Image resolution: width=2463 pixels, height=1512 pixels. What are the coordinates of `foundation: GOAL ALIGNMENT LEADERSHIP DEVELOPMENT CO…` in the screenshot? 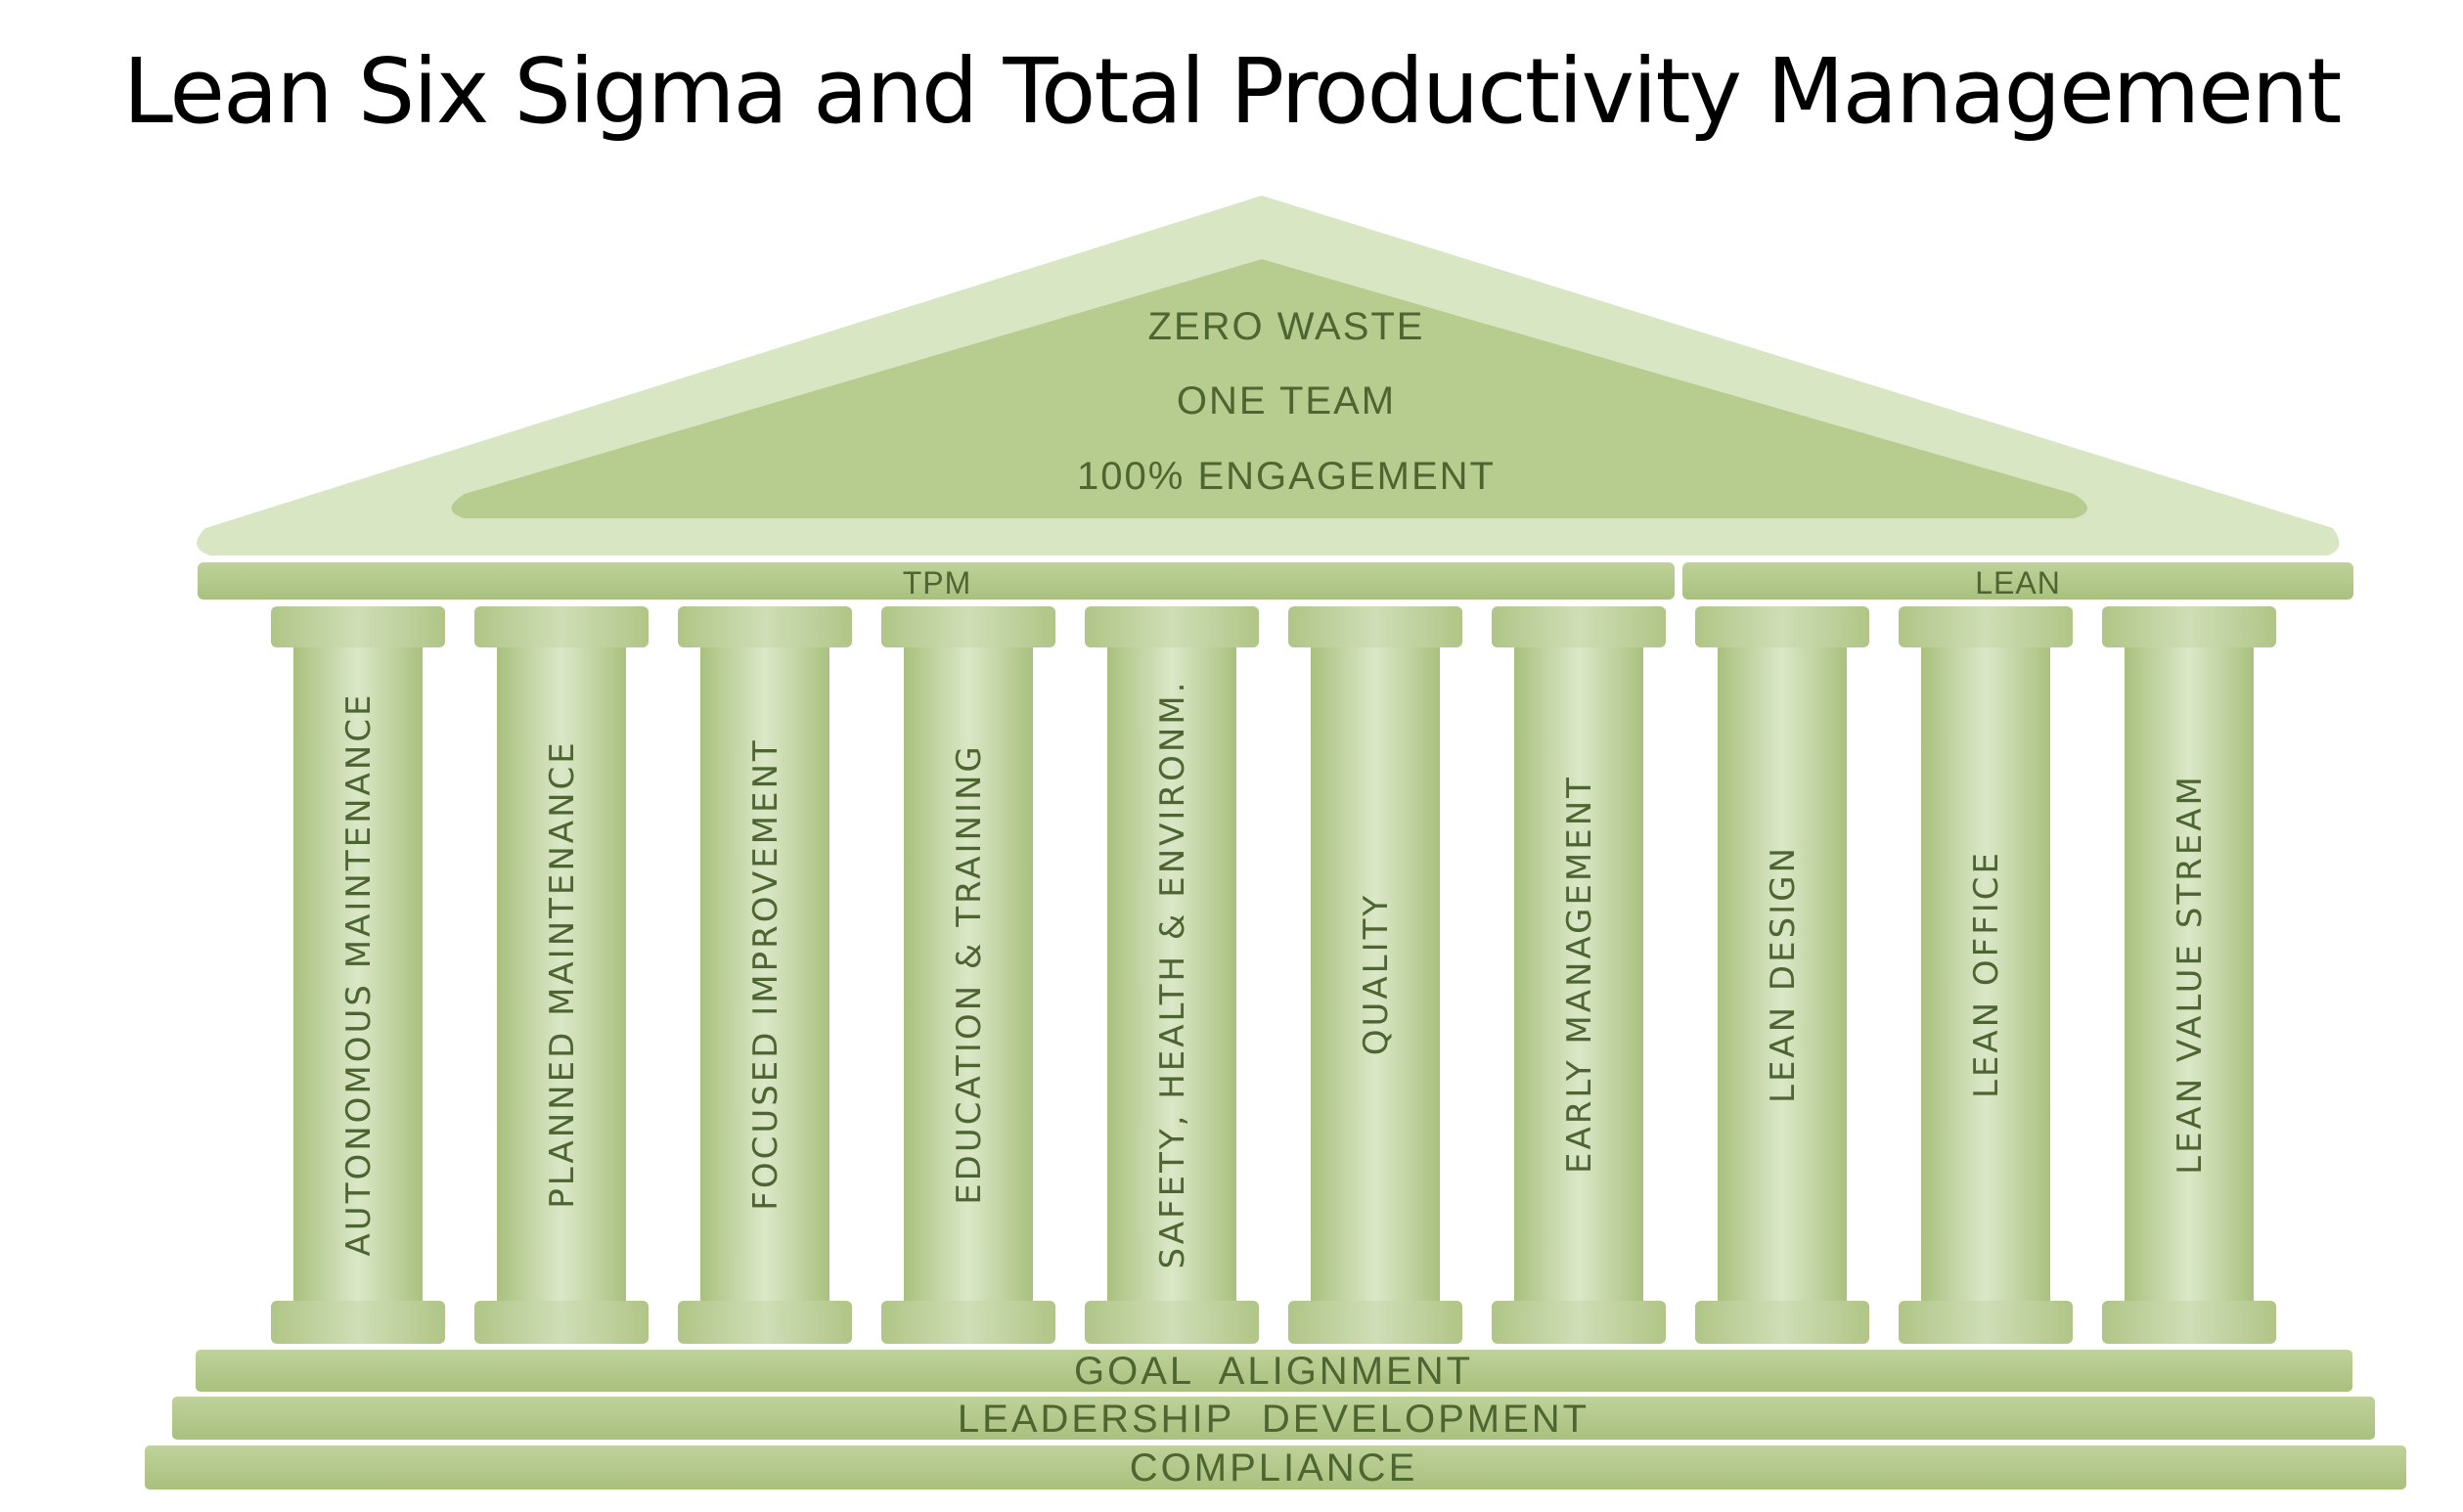 It's located at (1275, 1420).